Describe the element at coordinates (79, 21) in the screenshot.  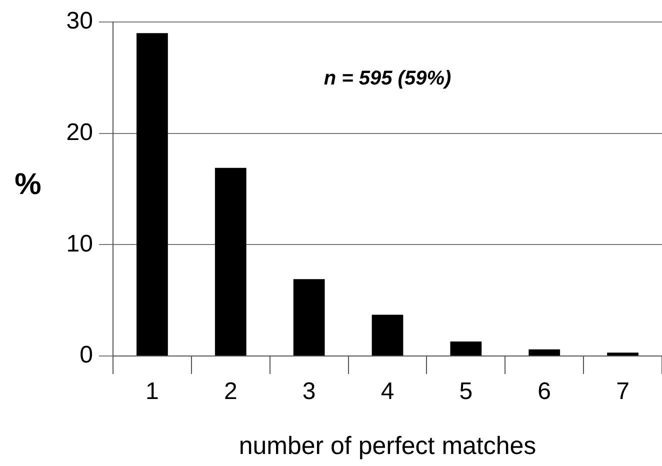
I see `y-tick-label: 30` at that location.